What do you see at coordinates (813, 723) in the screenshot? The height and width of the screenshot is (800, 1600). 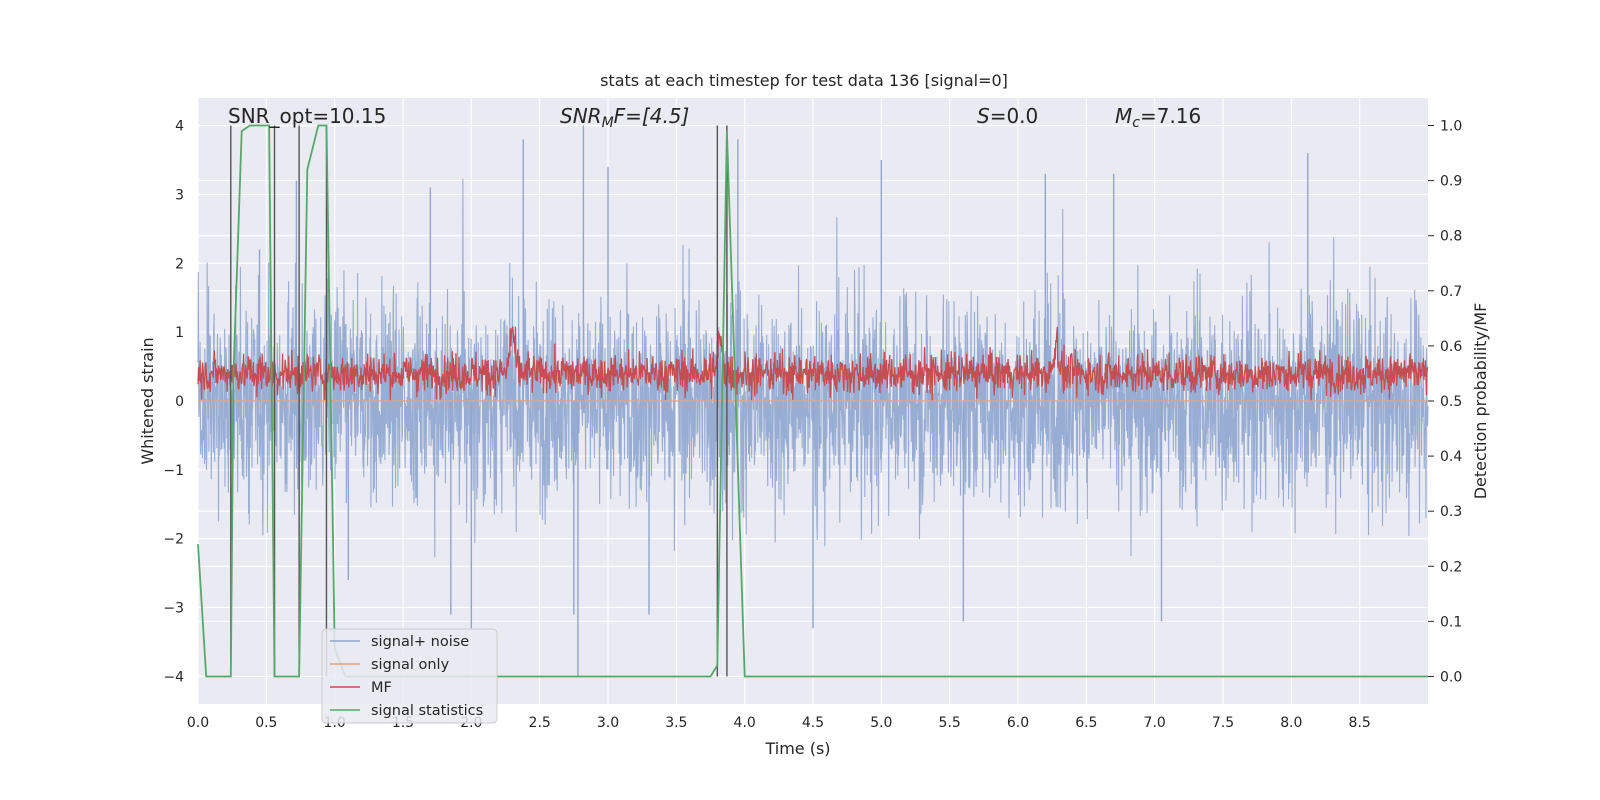 I see `x-tick-label-9: 4.5` at bounding box center [813, 723].